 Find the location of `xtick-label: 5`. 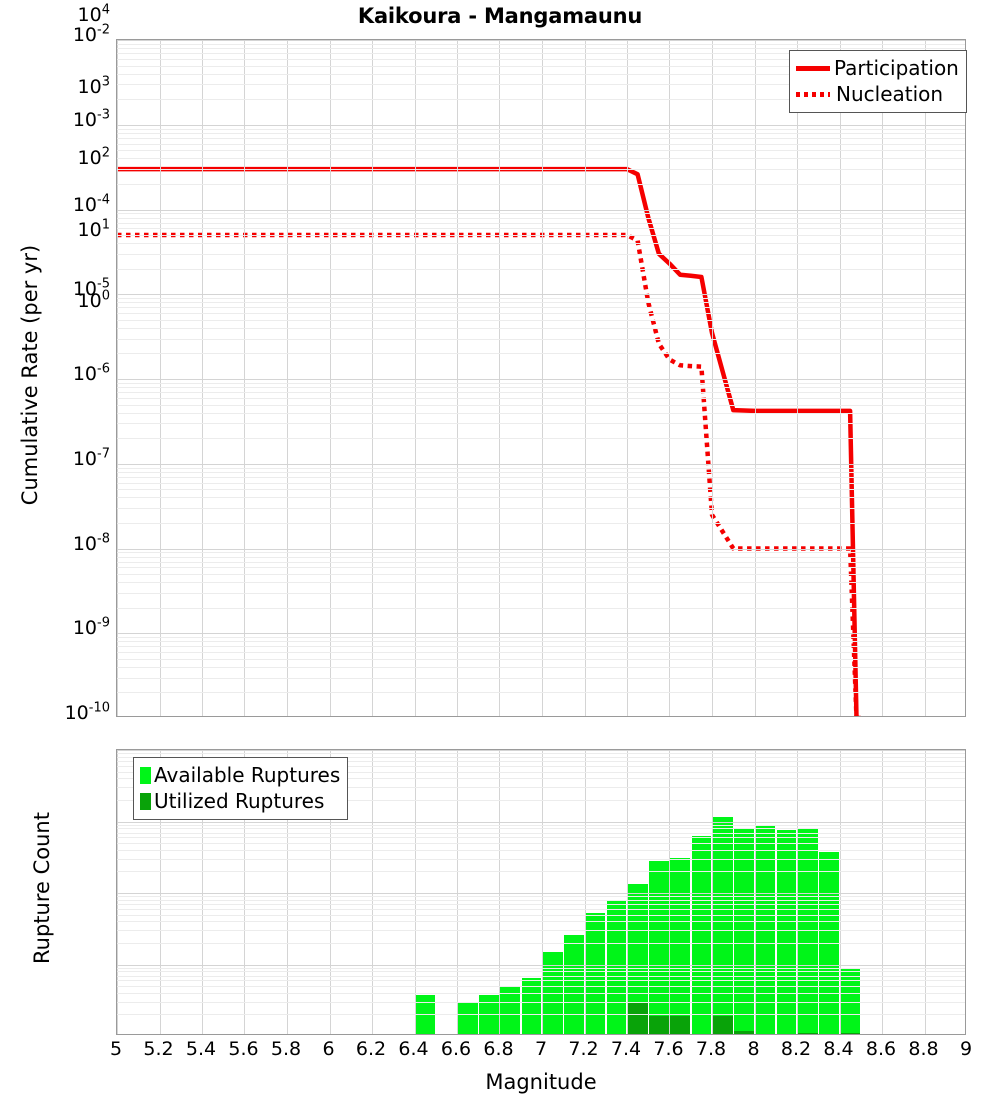

xtick-label: 5 is located at coordinates (116, 1049).